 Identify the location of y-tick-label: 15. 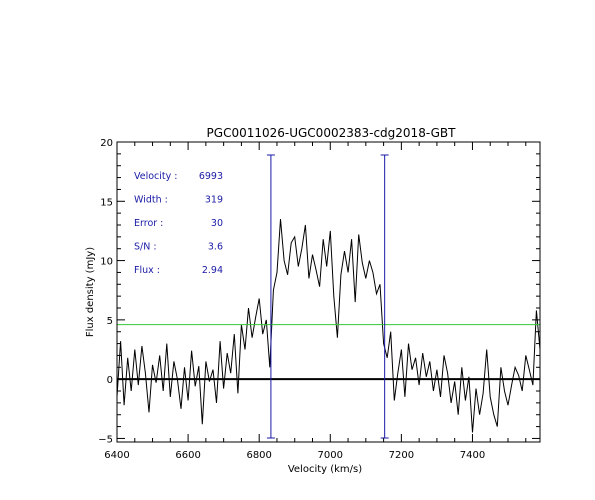
(106, 202).